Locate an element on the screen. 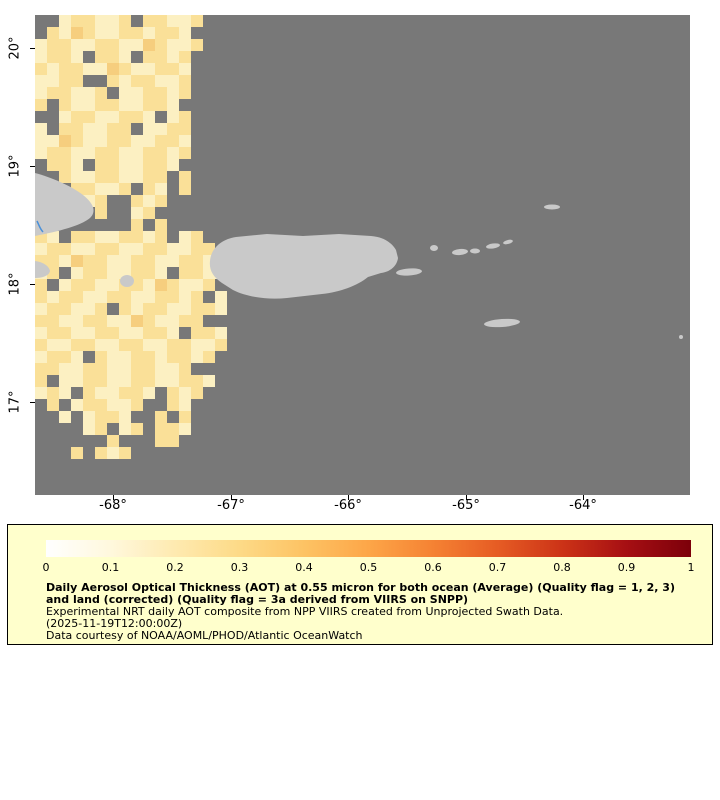  y-axis-label: 17° is located at coordinates (15, 402).